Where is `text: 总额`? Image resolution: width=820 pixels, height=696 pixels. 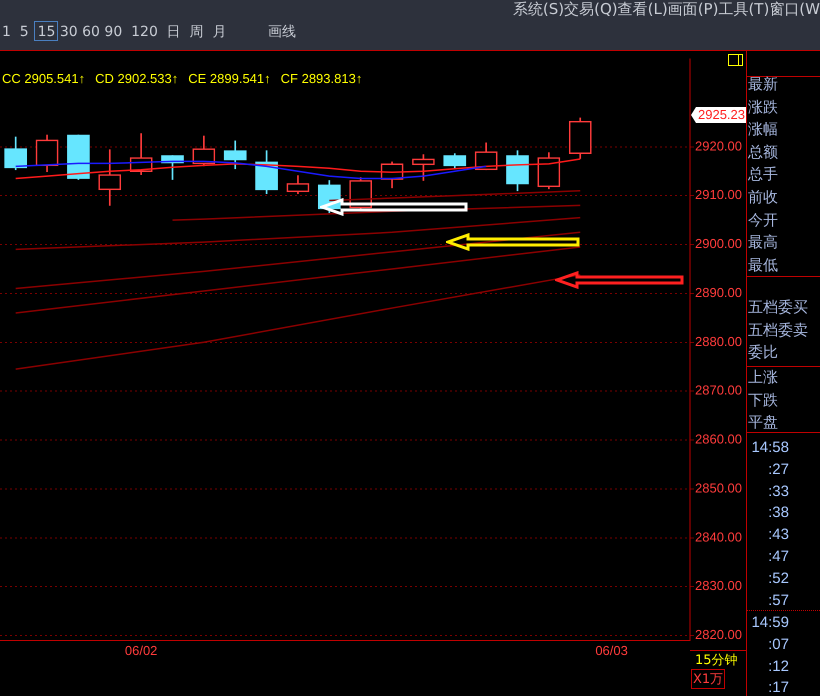
text: 总额 is located at coordinates (763, 152).